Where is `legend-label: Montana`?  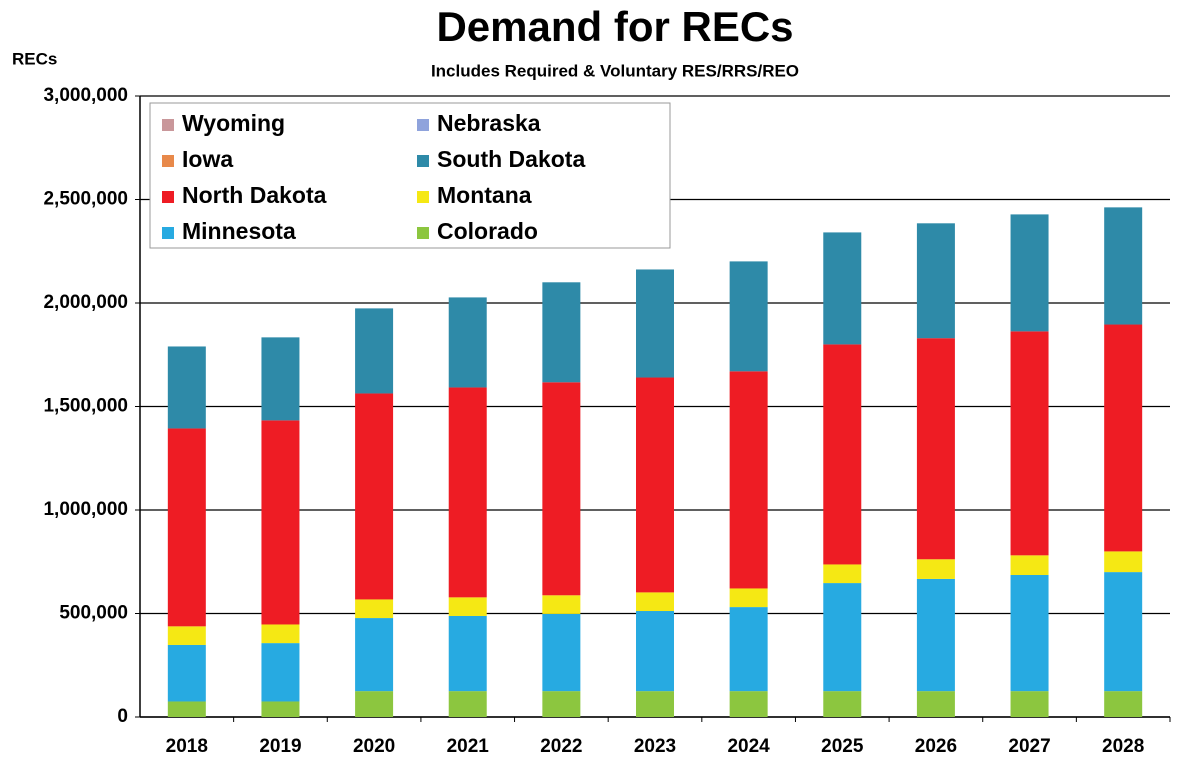
legend-label: Montana is located at coordinates (484, 195).